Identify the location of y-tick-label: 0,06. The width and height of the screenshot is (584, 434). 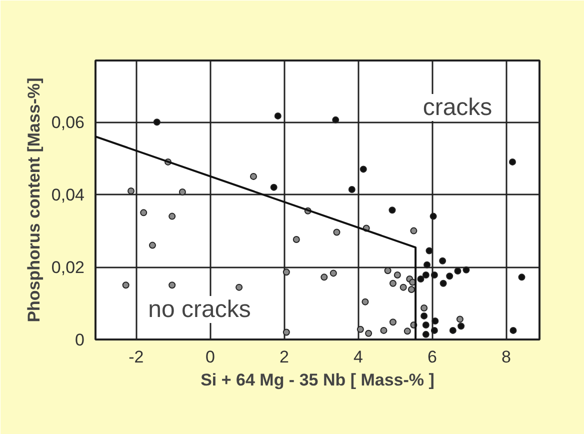
(68, 122).